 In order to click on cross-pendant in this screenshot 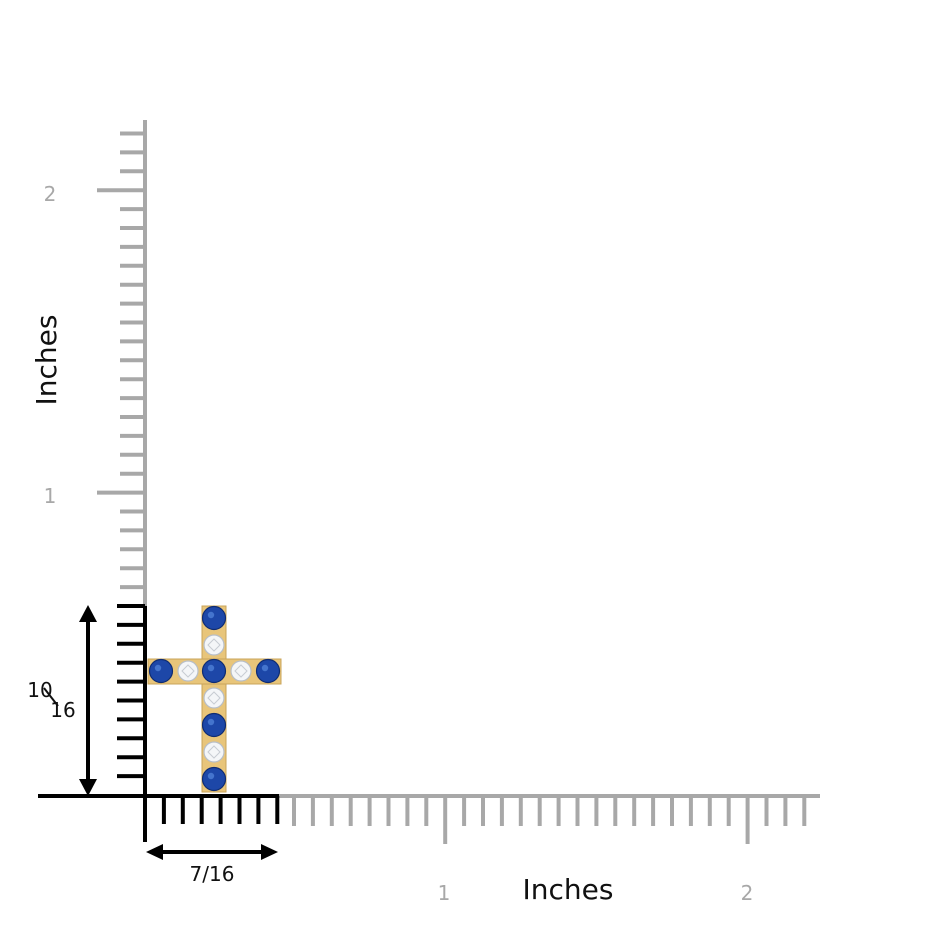, I will do `click(214, 699)`.